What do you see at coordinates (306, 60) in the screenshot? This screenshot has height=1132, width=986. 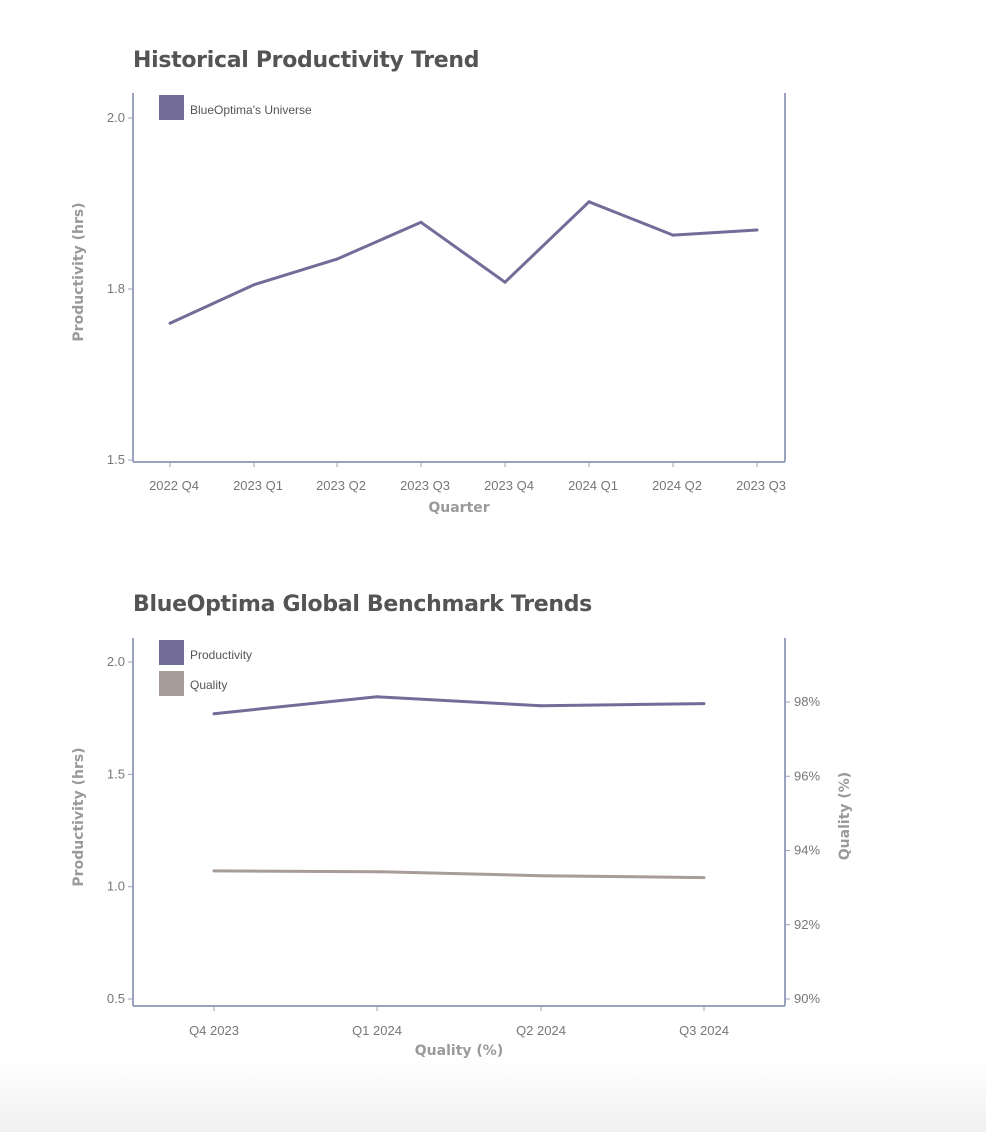 I see `chart-title-historical: Historical Productivity Trend` at bounding box center [306, 60].